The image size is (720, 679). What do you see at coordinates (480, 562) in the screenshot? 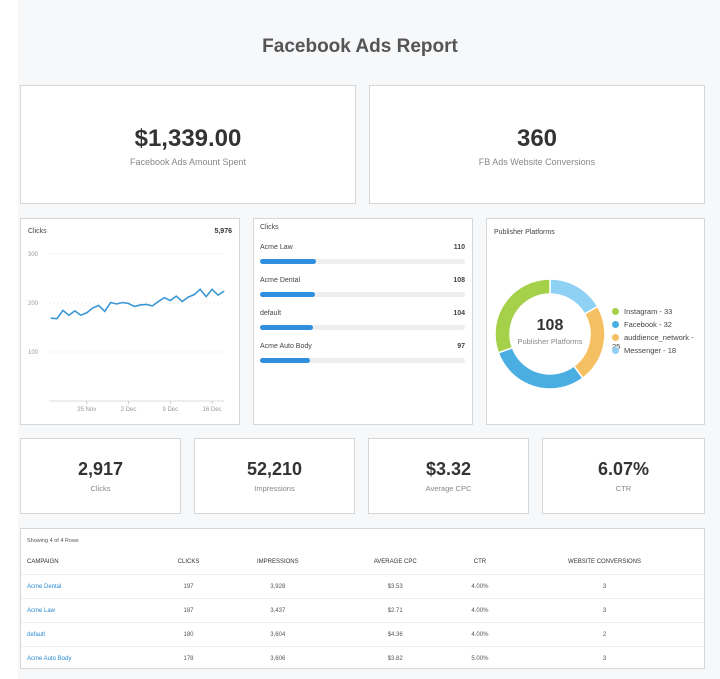
I see `column-header: CTR` at bounding box center [480, 562].